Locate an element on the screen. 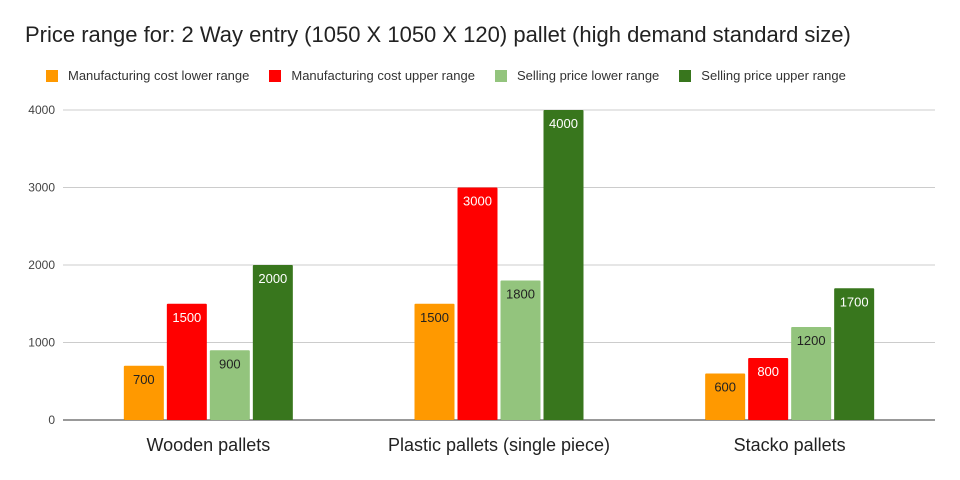  x-category-label: Stacko pallets is located at coordinates (790, 445).